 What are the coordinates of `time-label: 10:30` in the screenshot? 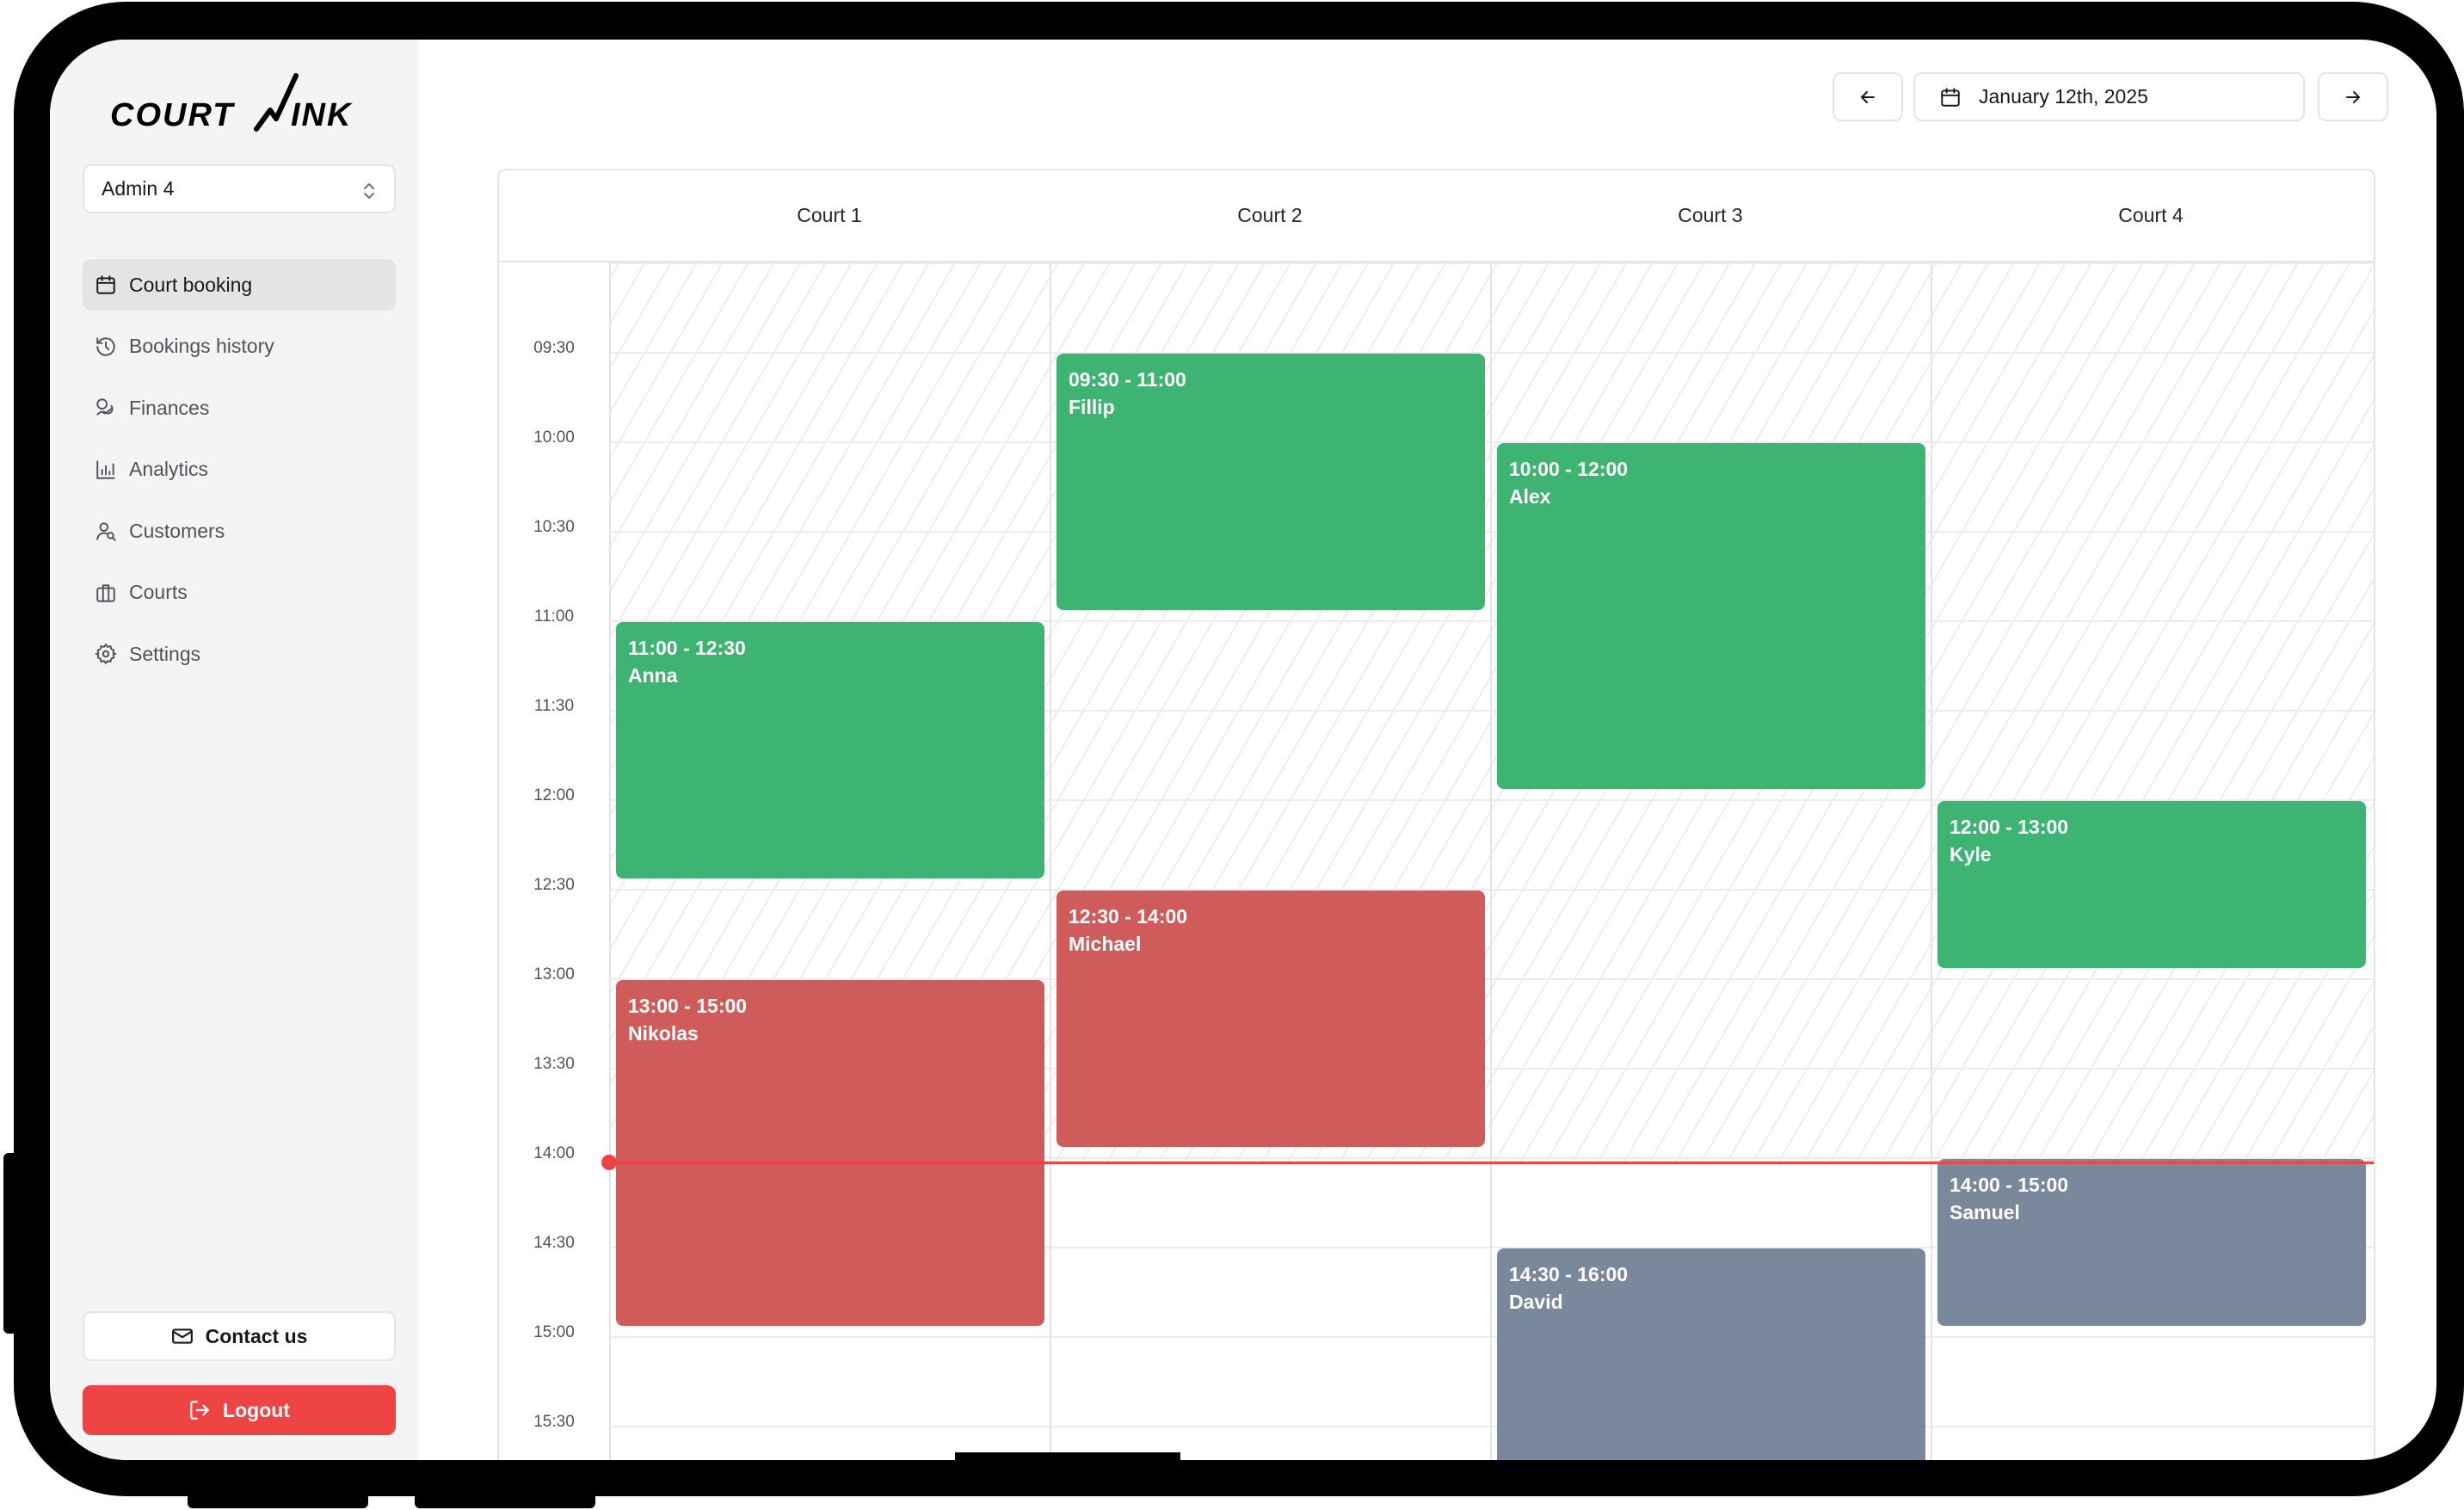 It's located at (554, 527).